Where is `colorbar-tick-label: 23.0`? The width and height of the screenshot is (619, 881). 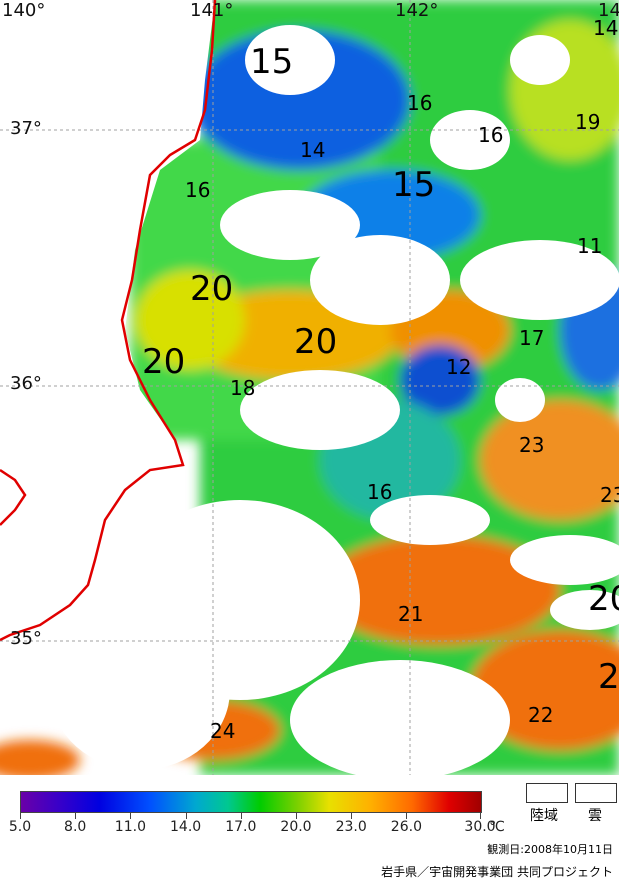 colorbar-tick-label: 23.0 is located at coordinates (351, 827).